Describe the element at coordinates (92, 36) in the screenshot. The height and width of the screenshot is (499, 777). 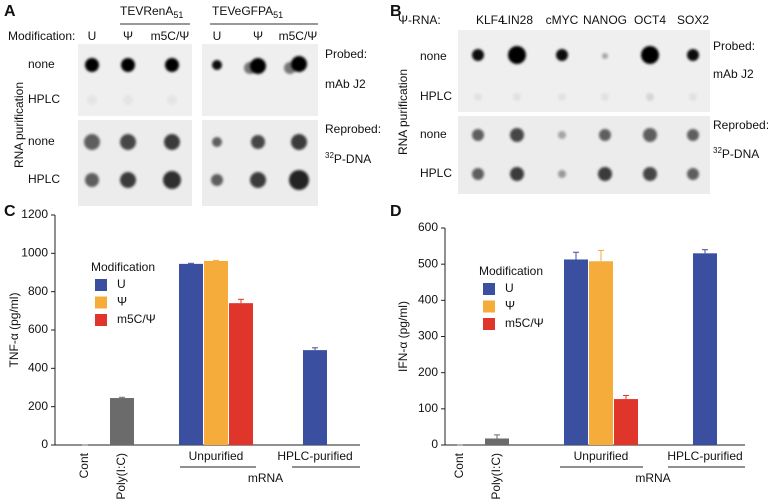
I see `column-label: U` at that location.